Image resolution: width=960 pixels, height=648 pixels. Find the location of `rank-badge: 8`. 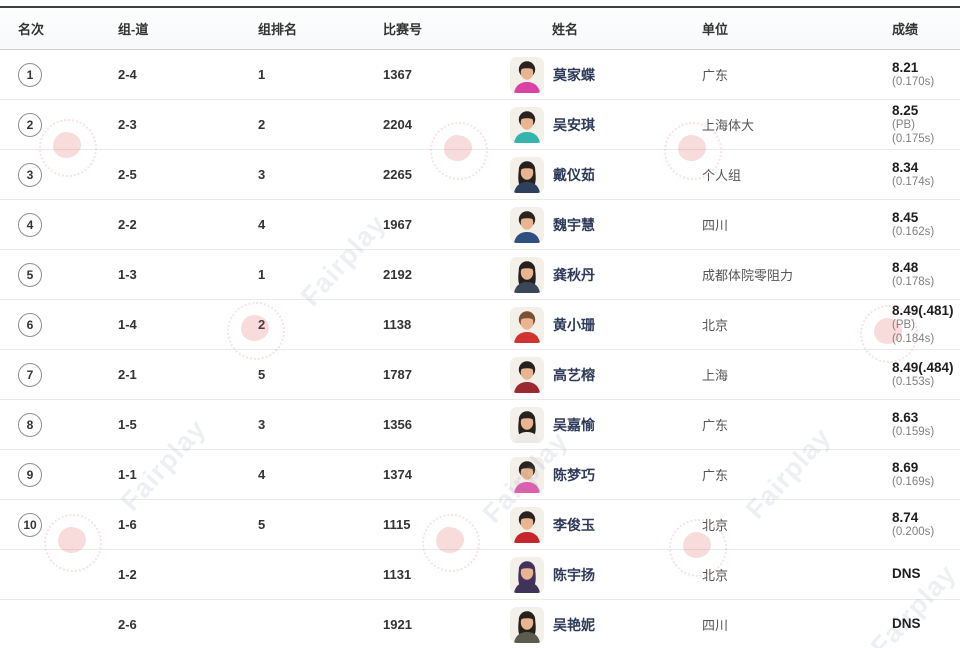

rank-badge: 8 is located at coordinates (30, 424).